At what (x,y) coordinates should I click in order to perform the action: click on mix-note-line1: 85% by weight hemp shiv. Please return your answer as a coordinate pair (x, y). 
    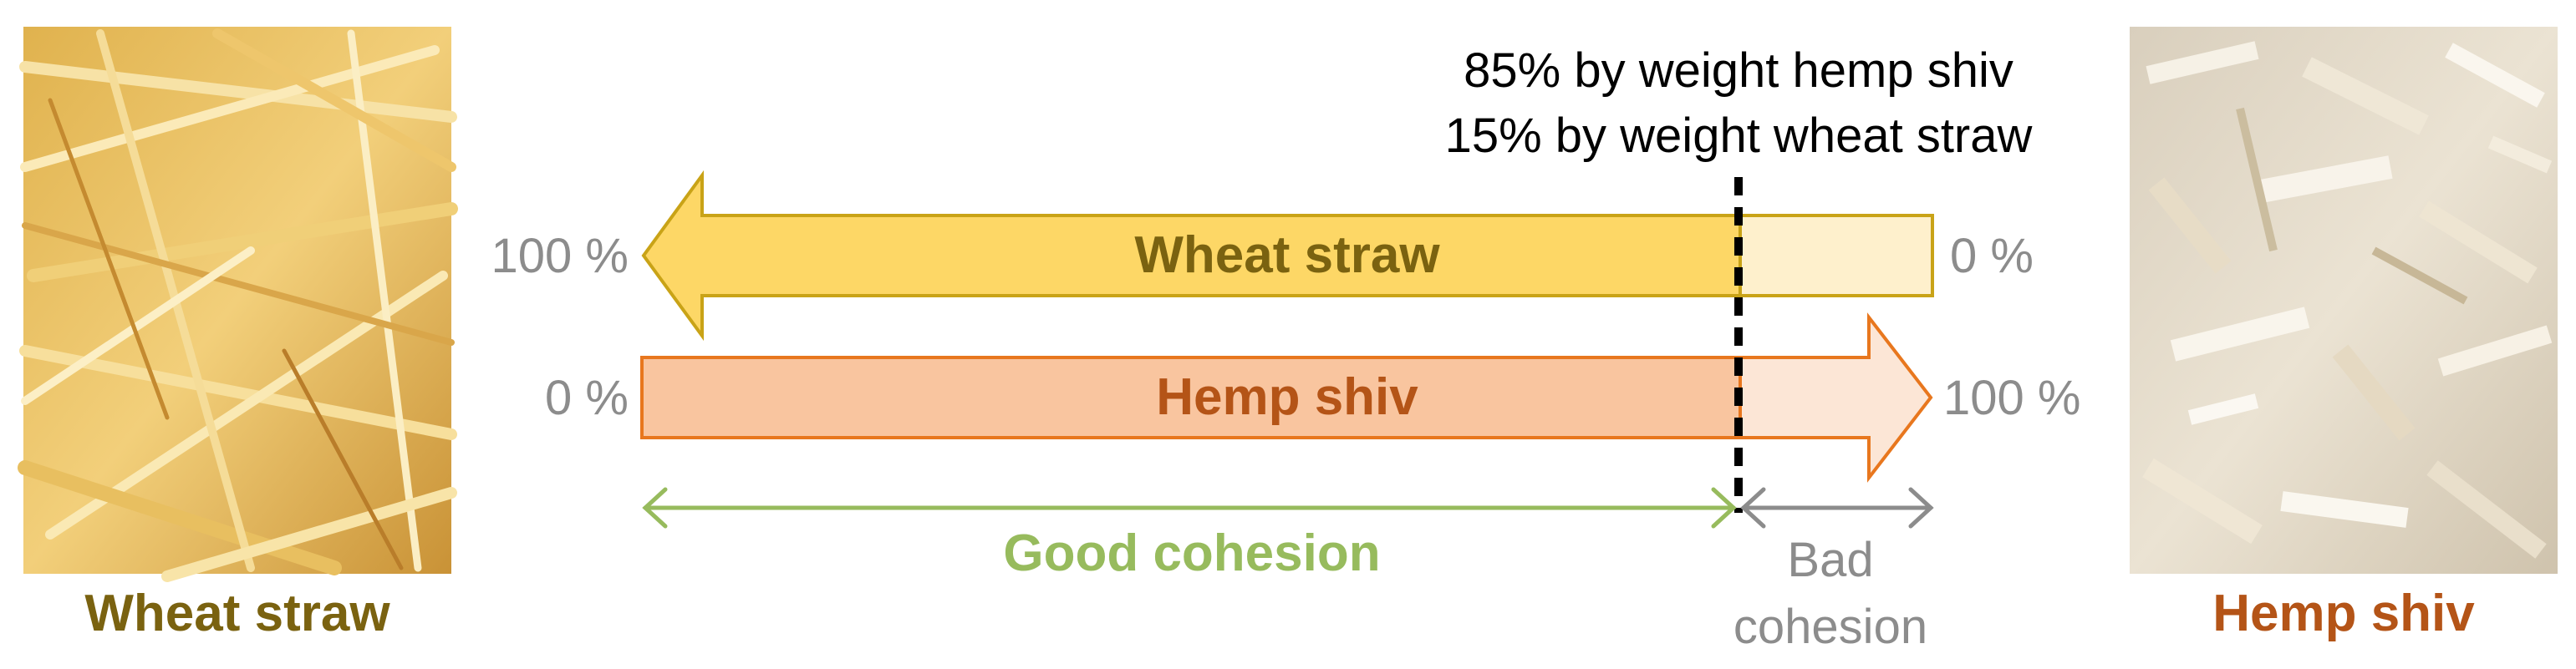
    Looking at the image, I should click on (1738, 70).